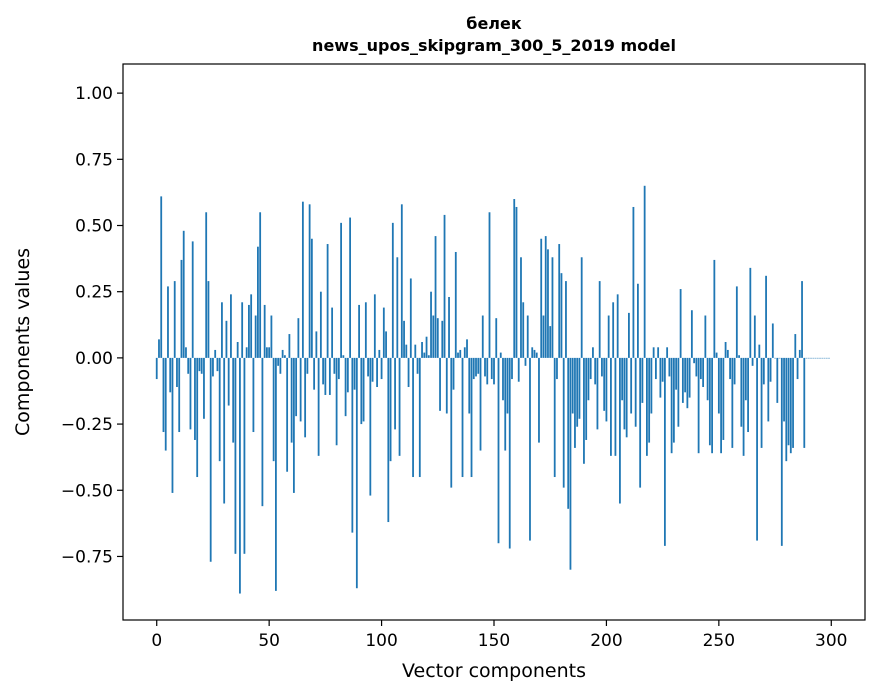  Describe the element at coordinates (381, 641) in the screenshot. I see `x-tick-label: 100` at that location.